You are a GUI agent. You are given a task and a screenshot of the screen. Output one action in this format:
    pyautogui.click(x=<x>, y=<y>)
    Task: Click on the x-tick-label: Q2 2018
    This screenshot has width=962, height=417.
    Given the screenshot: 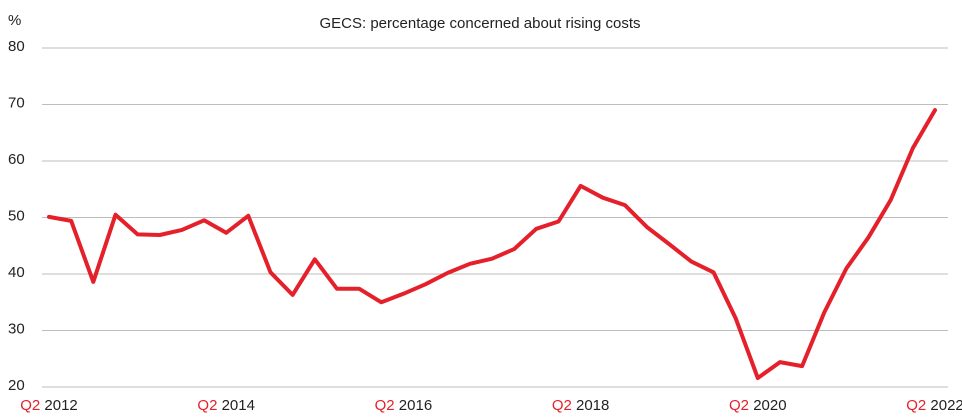 What is the action you would take?
    pyautogui.click(x=581, y=405)
    